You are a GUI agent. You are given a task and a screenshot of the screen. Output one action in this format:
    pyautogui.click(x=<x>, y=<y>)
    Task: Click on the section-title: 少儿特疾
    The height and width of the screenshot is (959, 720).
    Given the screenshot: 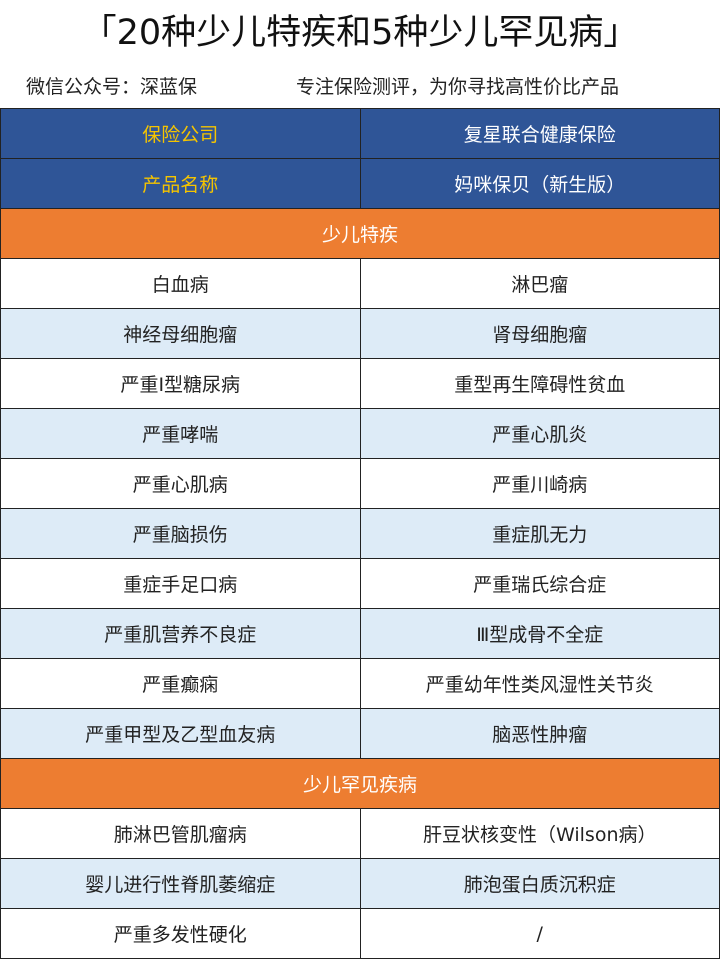 What is the action you would take?
    pyautogui.click(x=360, y=233)
    